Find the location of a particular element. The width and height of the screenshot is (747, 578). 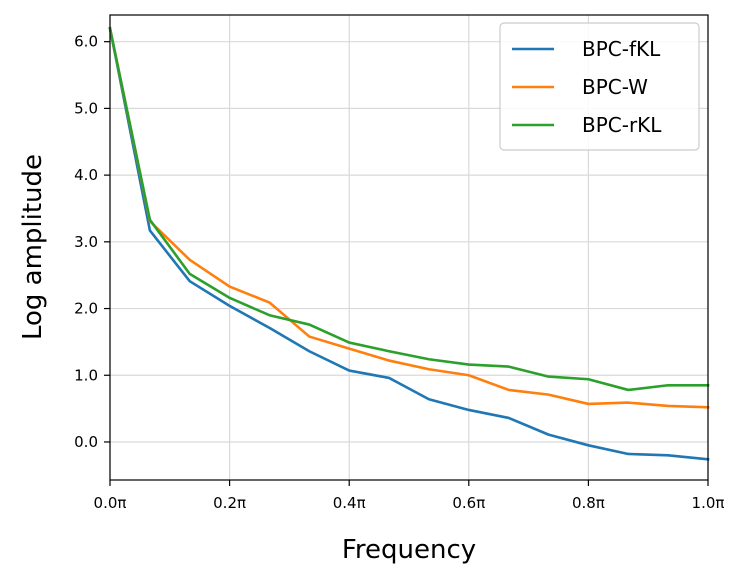

legend-label-bpc-fkl: BPC-fKL is located at coordinates (621, 49).